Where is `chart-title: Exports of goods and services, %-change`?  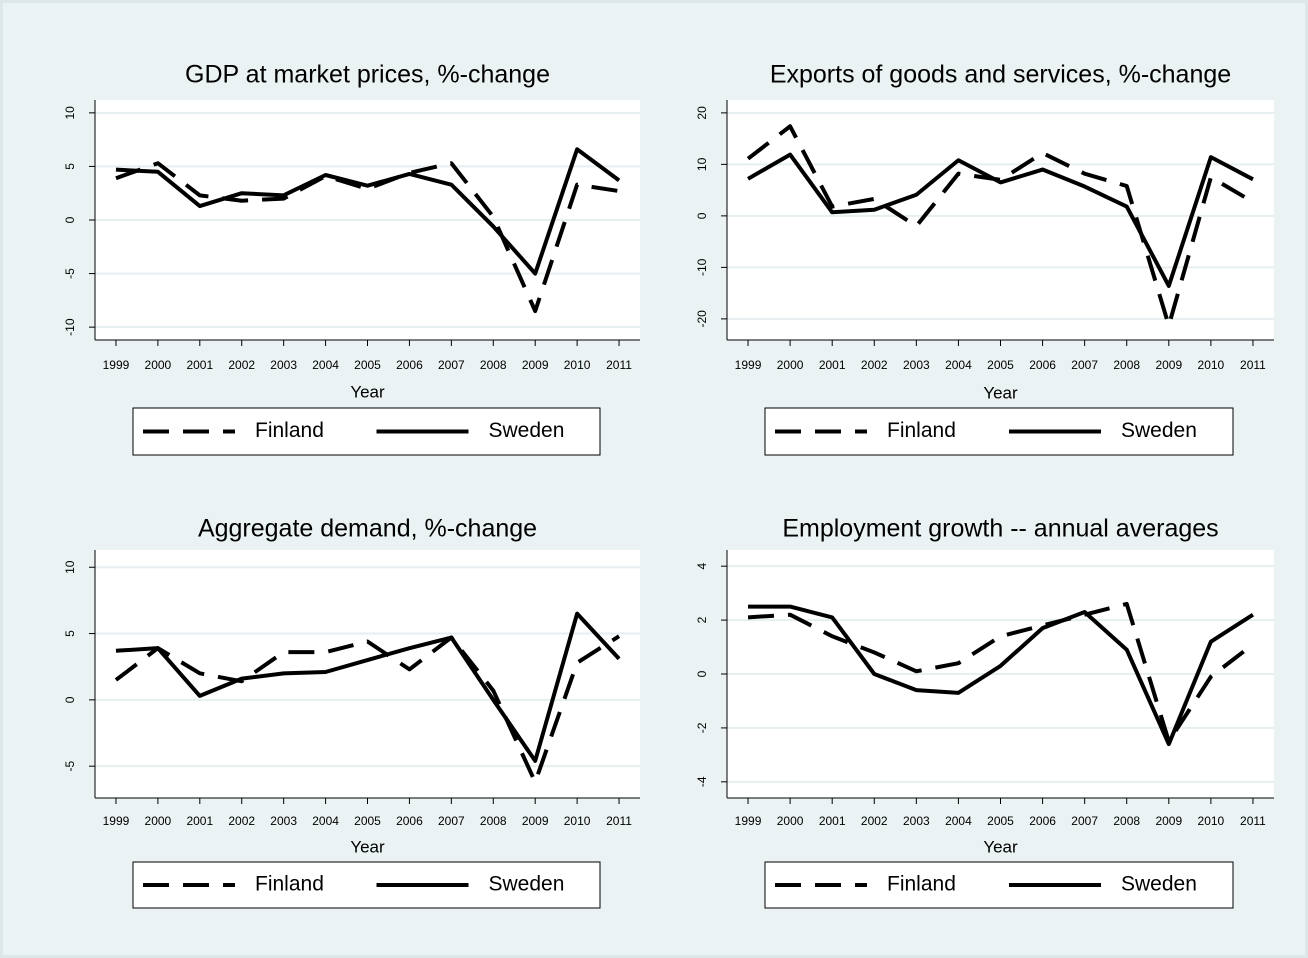 chart-title: Exports of goods and services, %-change is located at coordinates (1000, 75).